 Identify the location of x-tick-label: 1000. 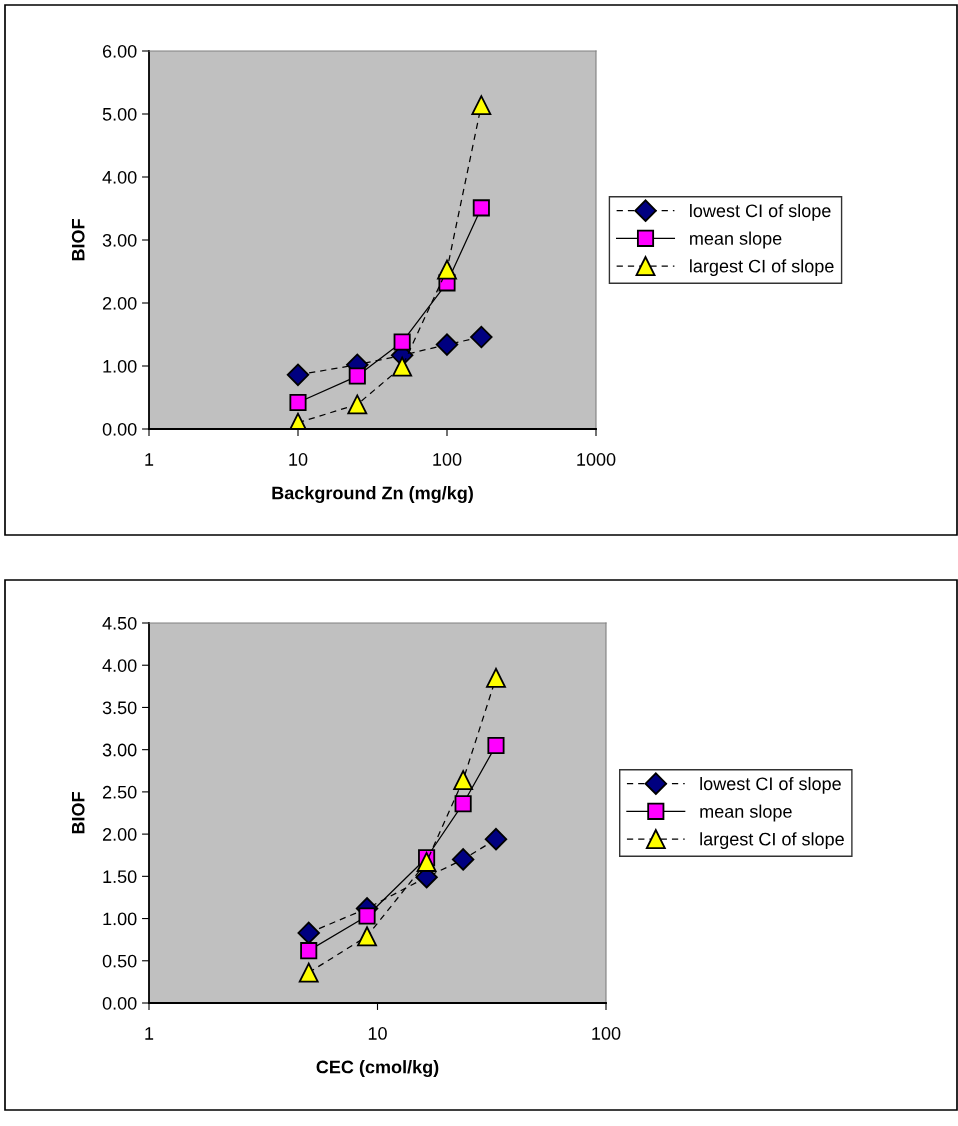
(596, 459).